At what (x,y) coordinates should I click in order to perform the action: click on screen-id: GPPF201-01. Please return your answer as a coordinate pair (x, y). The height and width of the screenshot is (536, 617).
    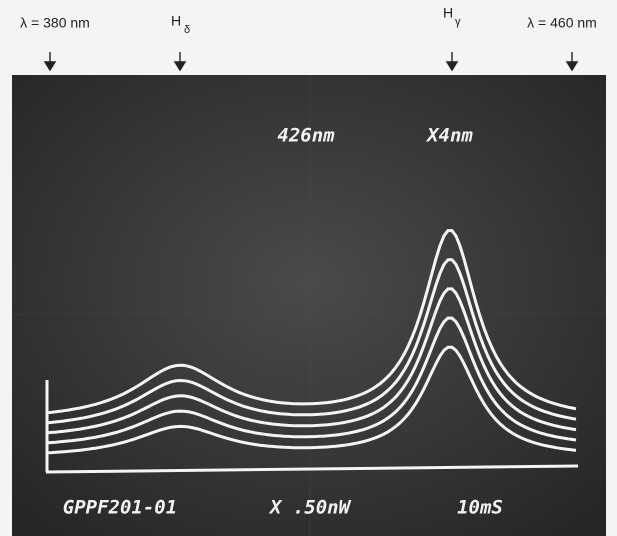
    Looking at the image, I should click on (120, 508).